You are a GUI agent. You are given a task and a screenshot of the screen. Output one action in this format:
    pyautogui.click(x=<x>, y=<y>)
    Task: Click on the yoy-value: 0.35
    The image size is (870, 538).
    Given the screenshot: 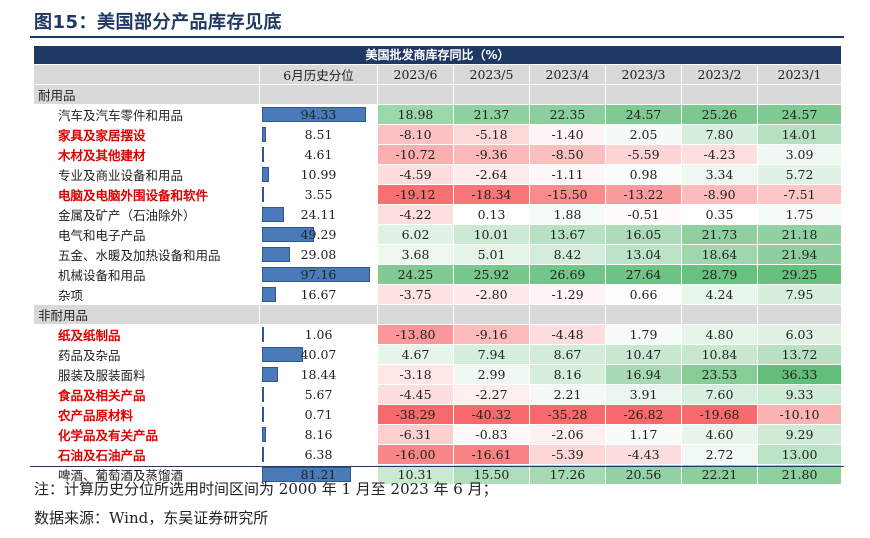 What is the action you would take?
    pyautogui.click(x=720, y=214)
    